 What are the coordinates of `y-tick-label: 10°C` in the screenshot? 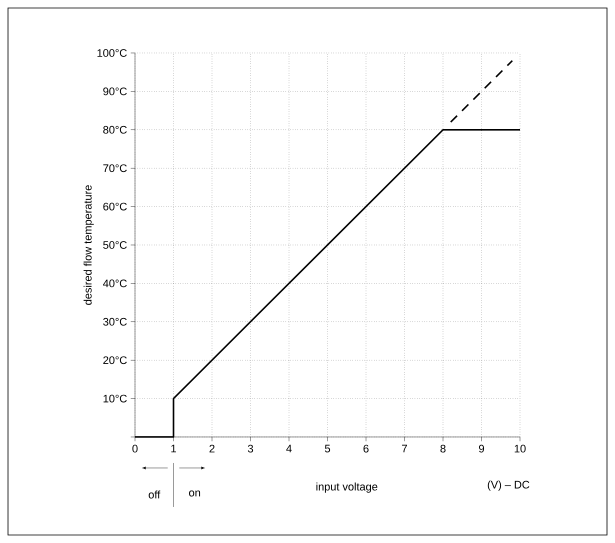 It's located at (115, 398).